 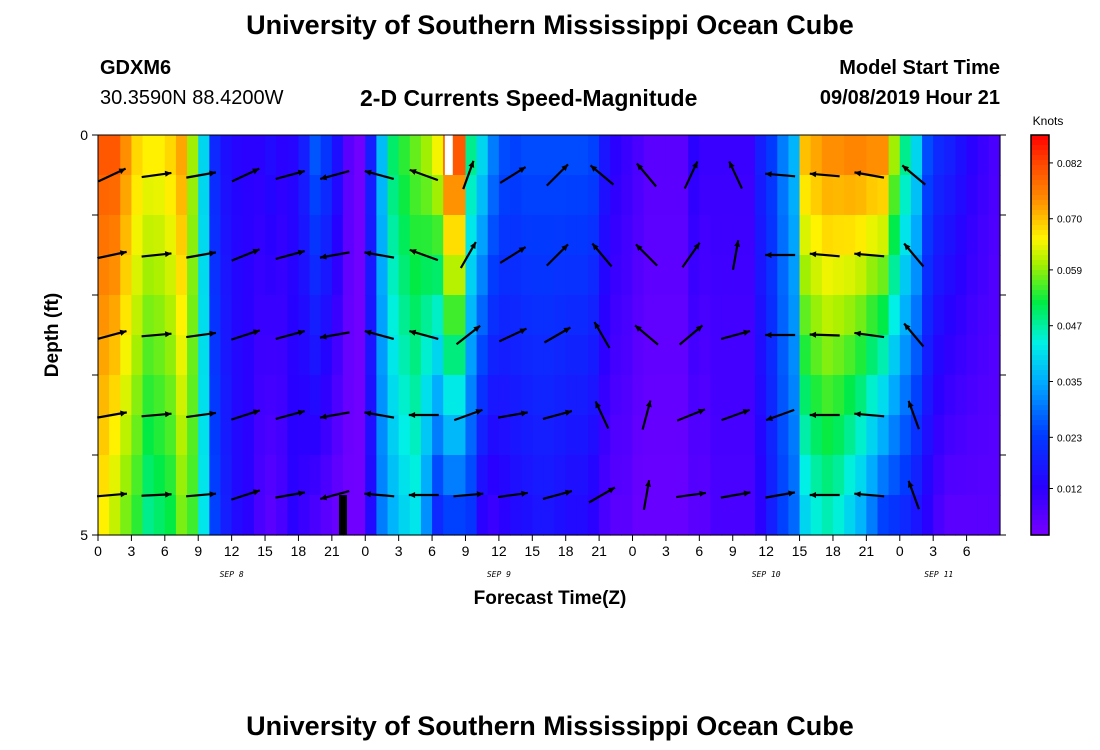 I want to click on x-tick-label: 9, so click(x=733, y=551).